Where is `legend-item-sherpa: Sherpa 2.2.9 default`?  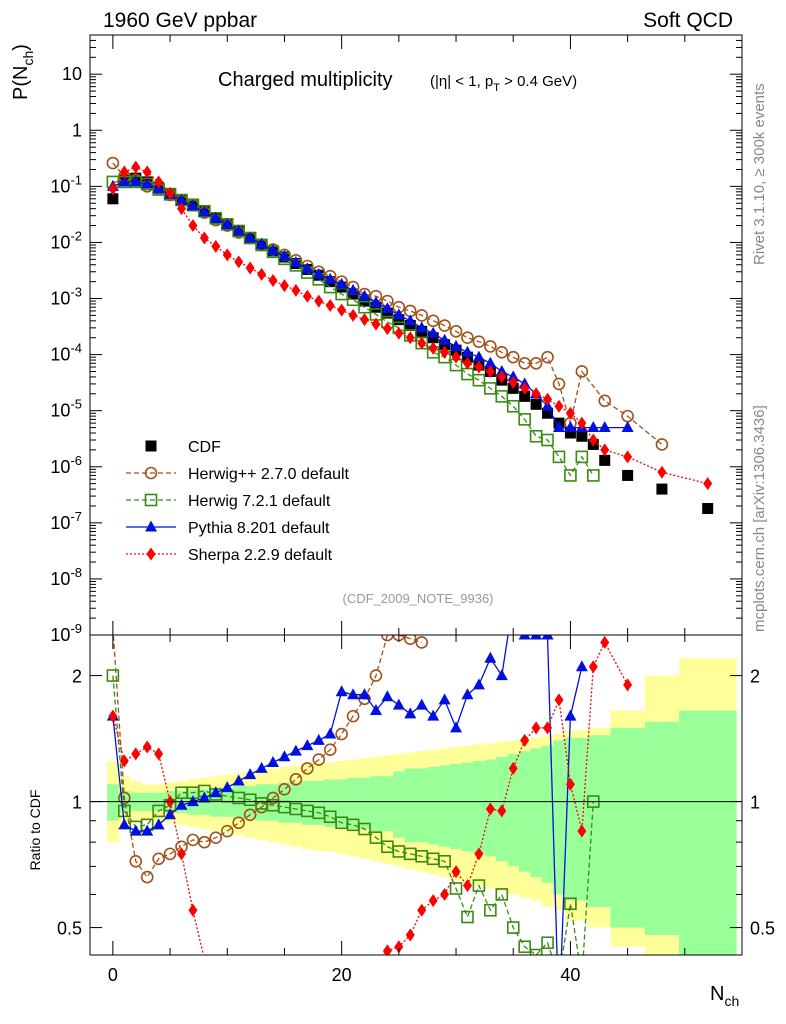
legend-item-sherpa: Sherpa 2.2.9 default is located at coordinates (229, 555).